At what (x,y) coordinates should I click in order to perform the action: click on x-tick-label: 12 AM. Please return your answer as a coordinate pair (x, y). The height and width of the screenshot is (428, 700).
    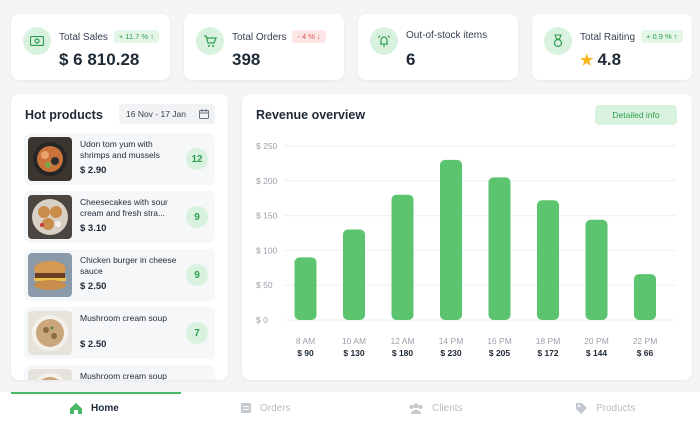
    Looking at the image, I should click on (402, 341).